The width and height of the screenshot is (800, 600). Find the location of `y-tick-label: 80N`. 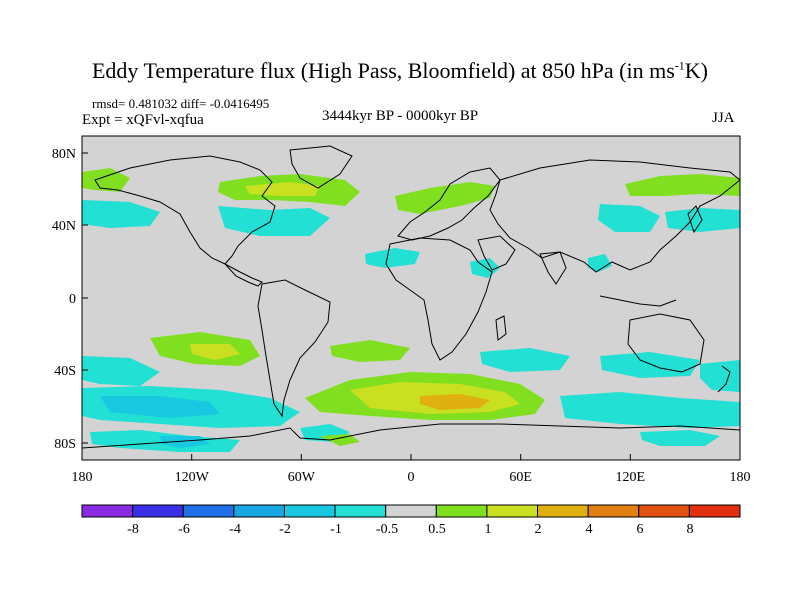

y-tick-label: 80N is located at coordinates (64, 154).